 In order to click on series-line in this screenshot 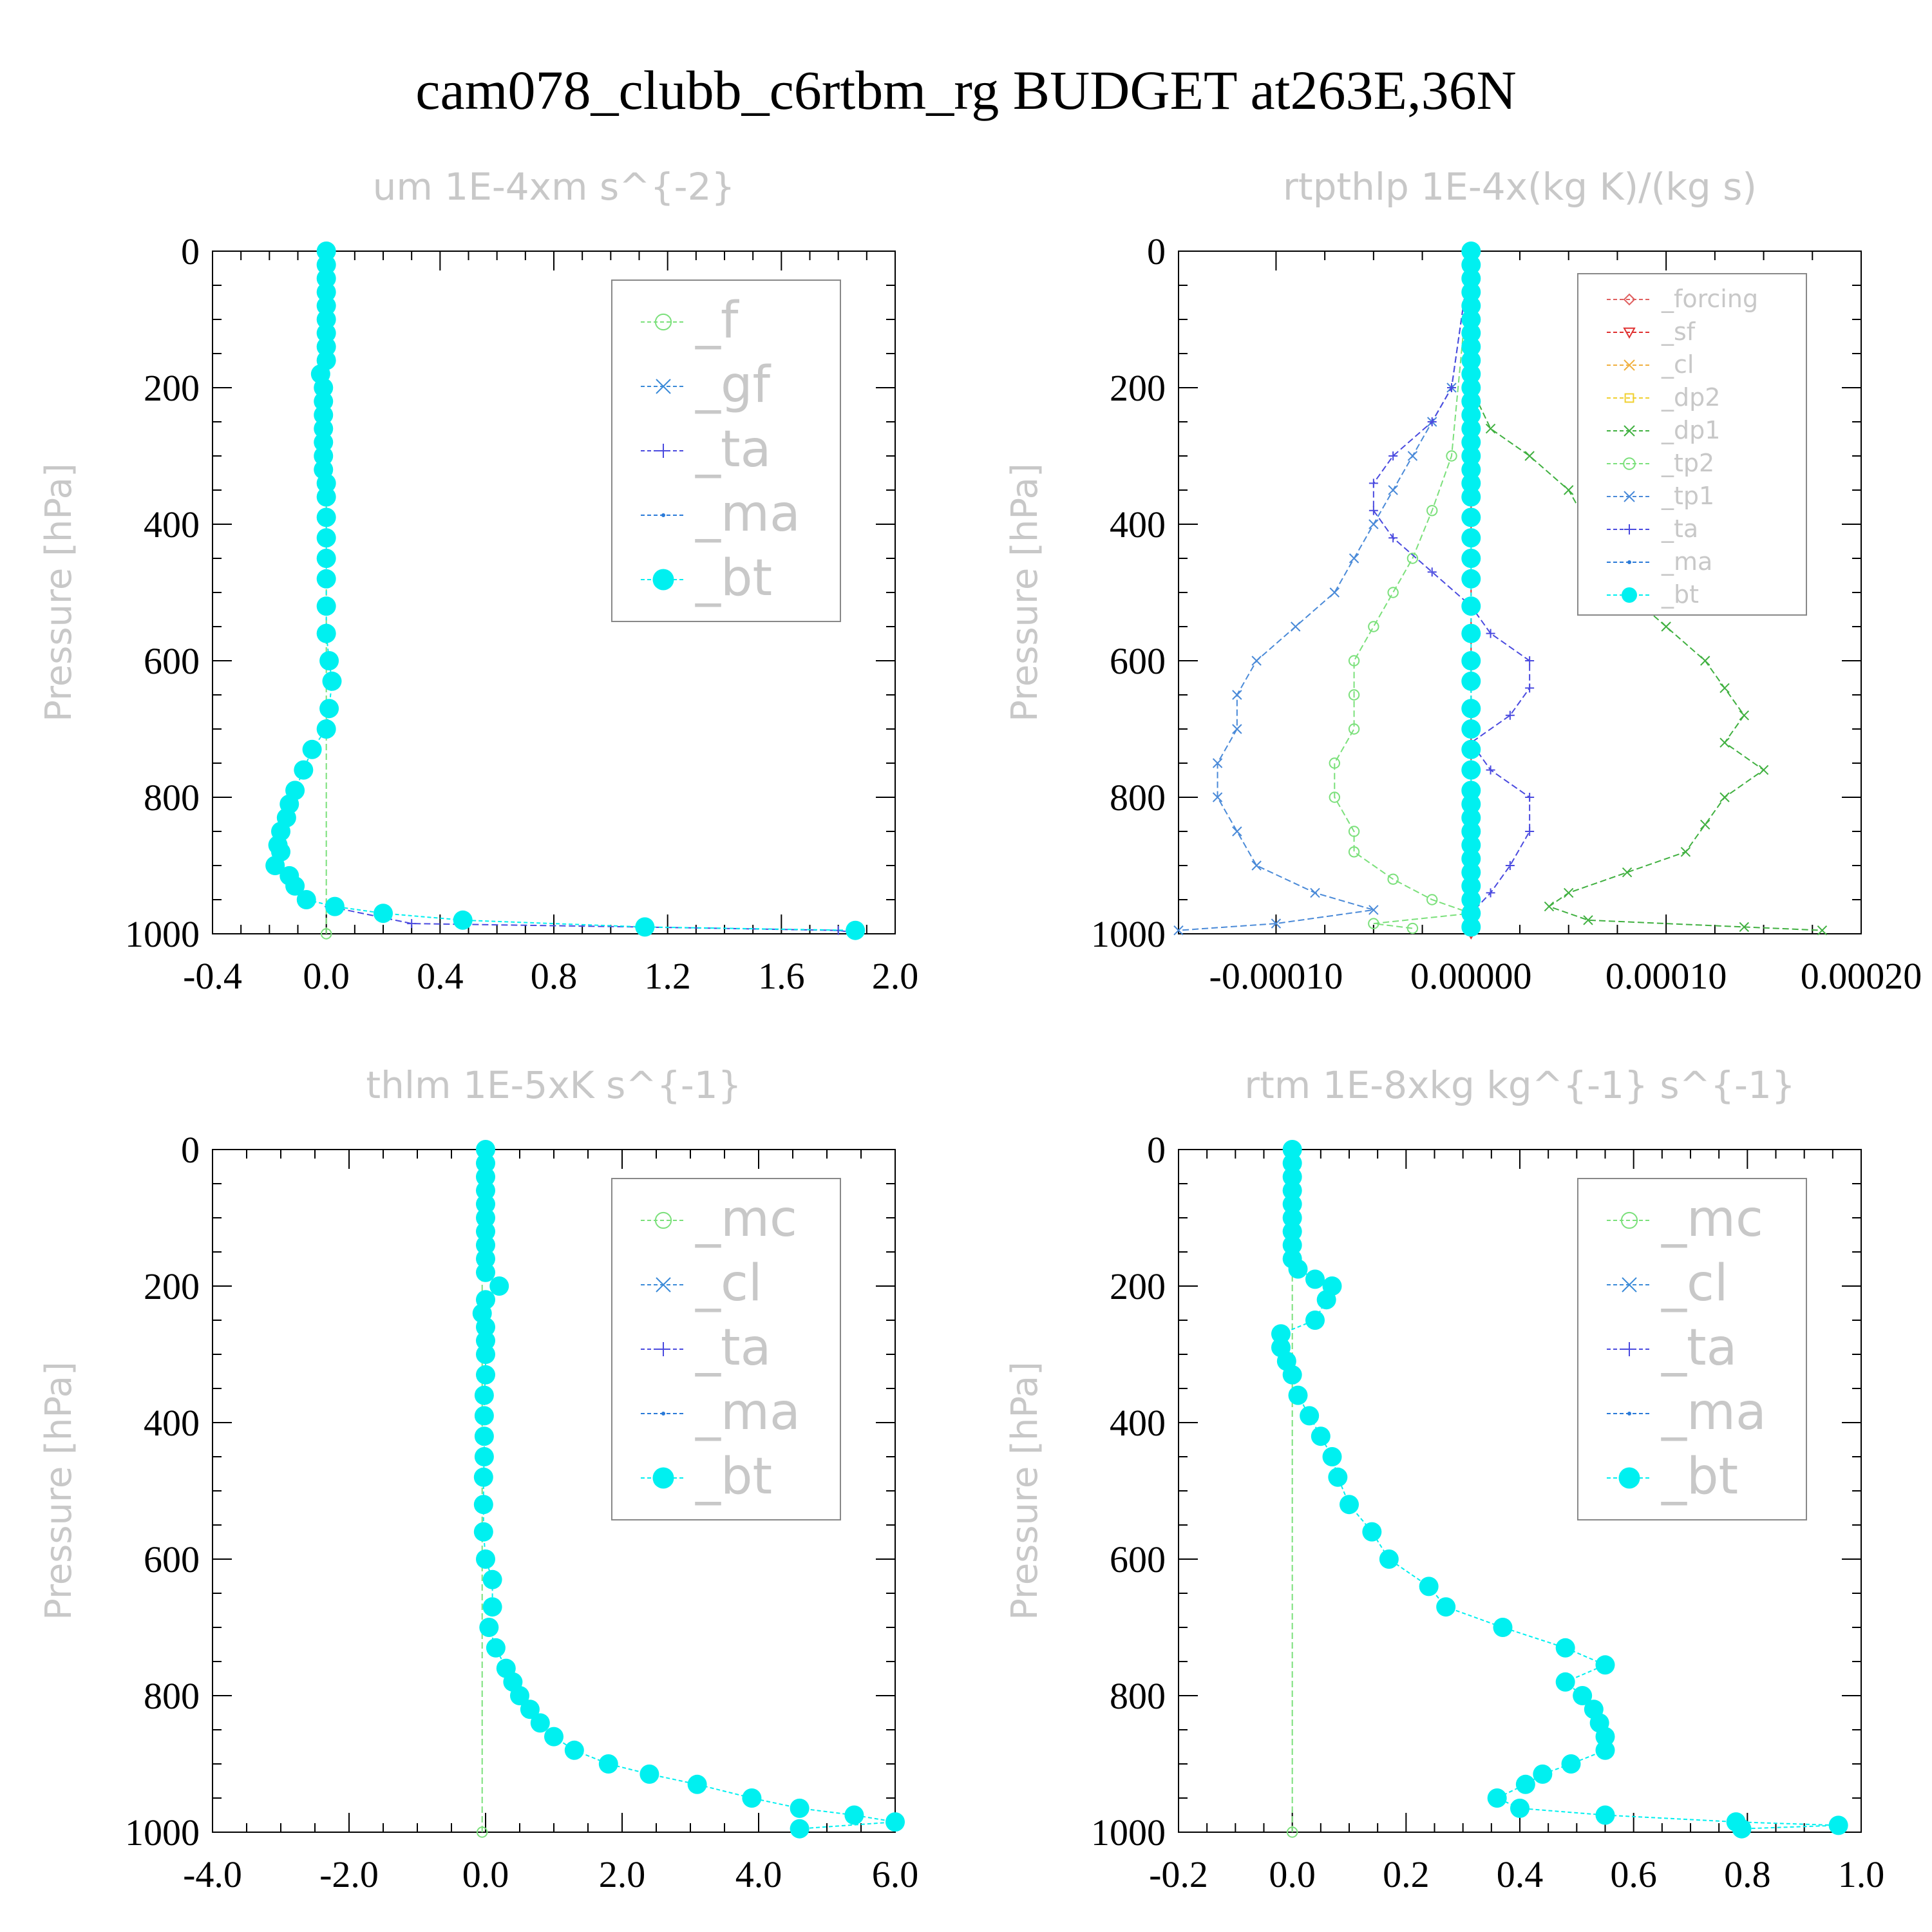, I will do `click(590, 919)`.